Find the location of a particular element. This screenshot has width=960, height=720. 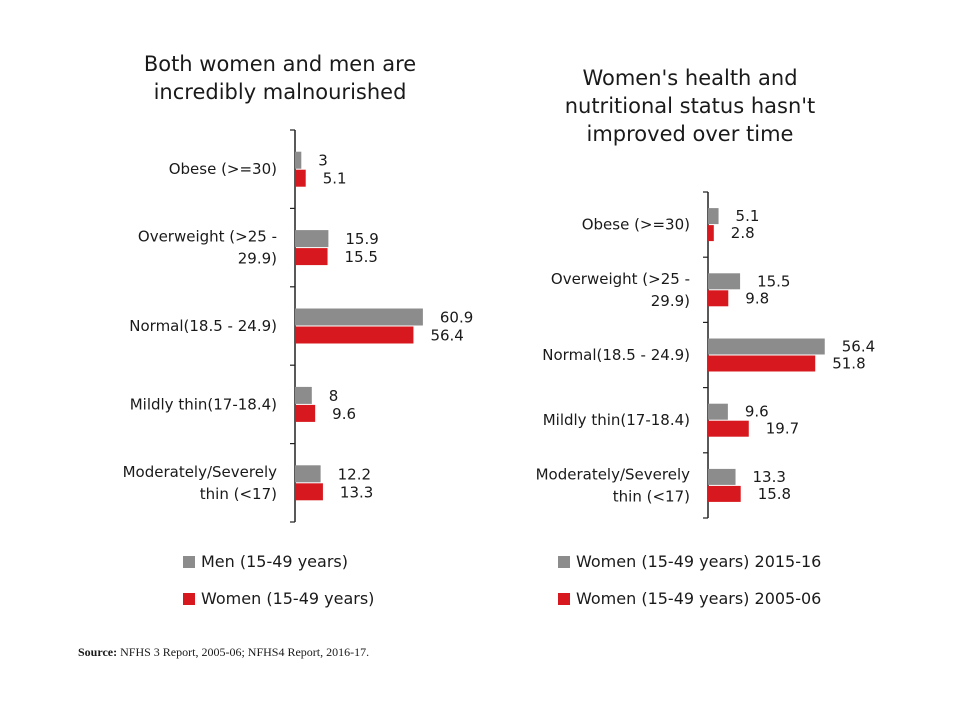

right-category-label-line: Normal(18.5 - 24.9) is located at coordinates (616, 355).